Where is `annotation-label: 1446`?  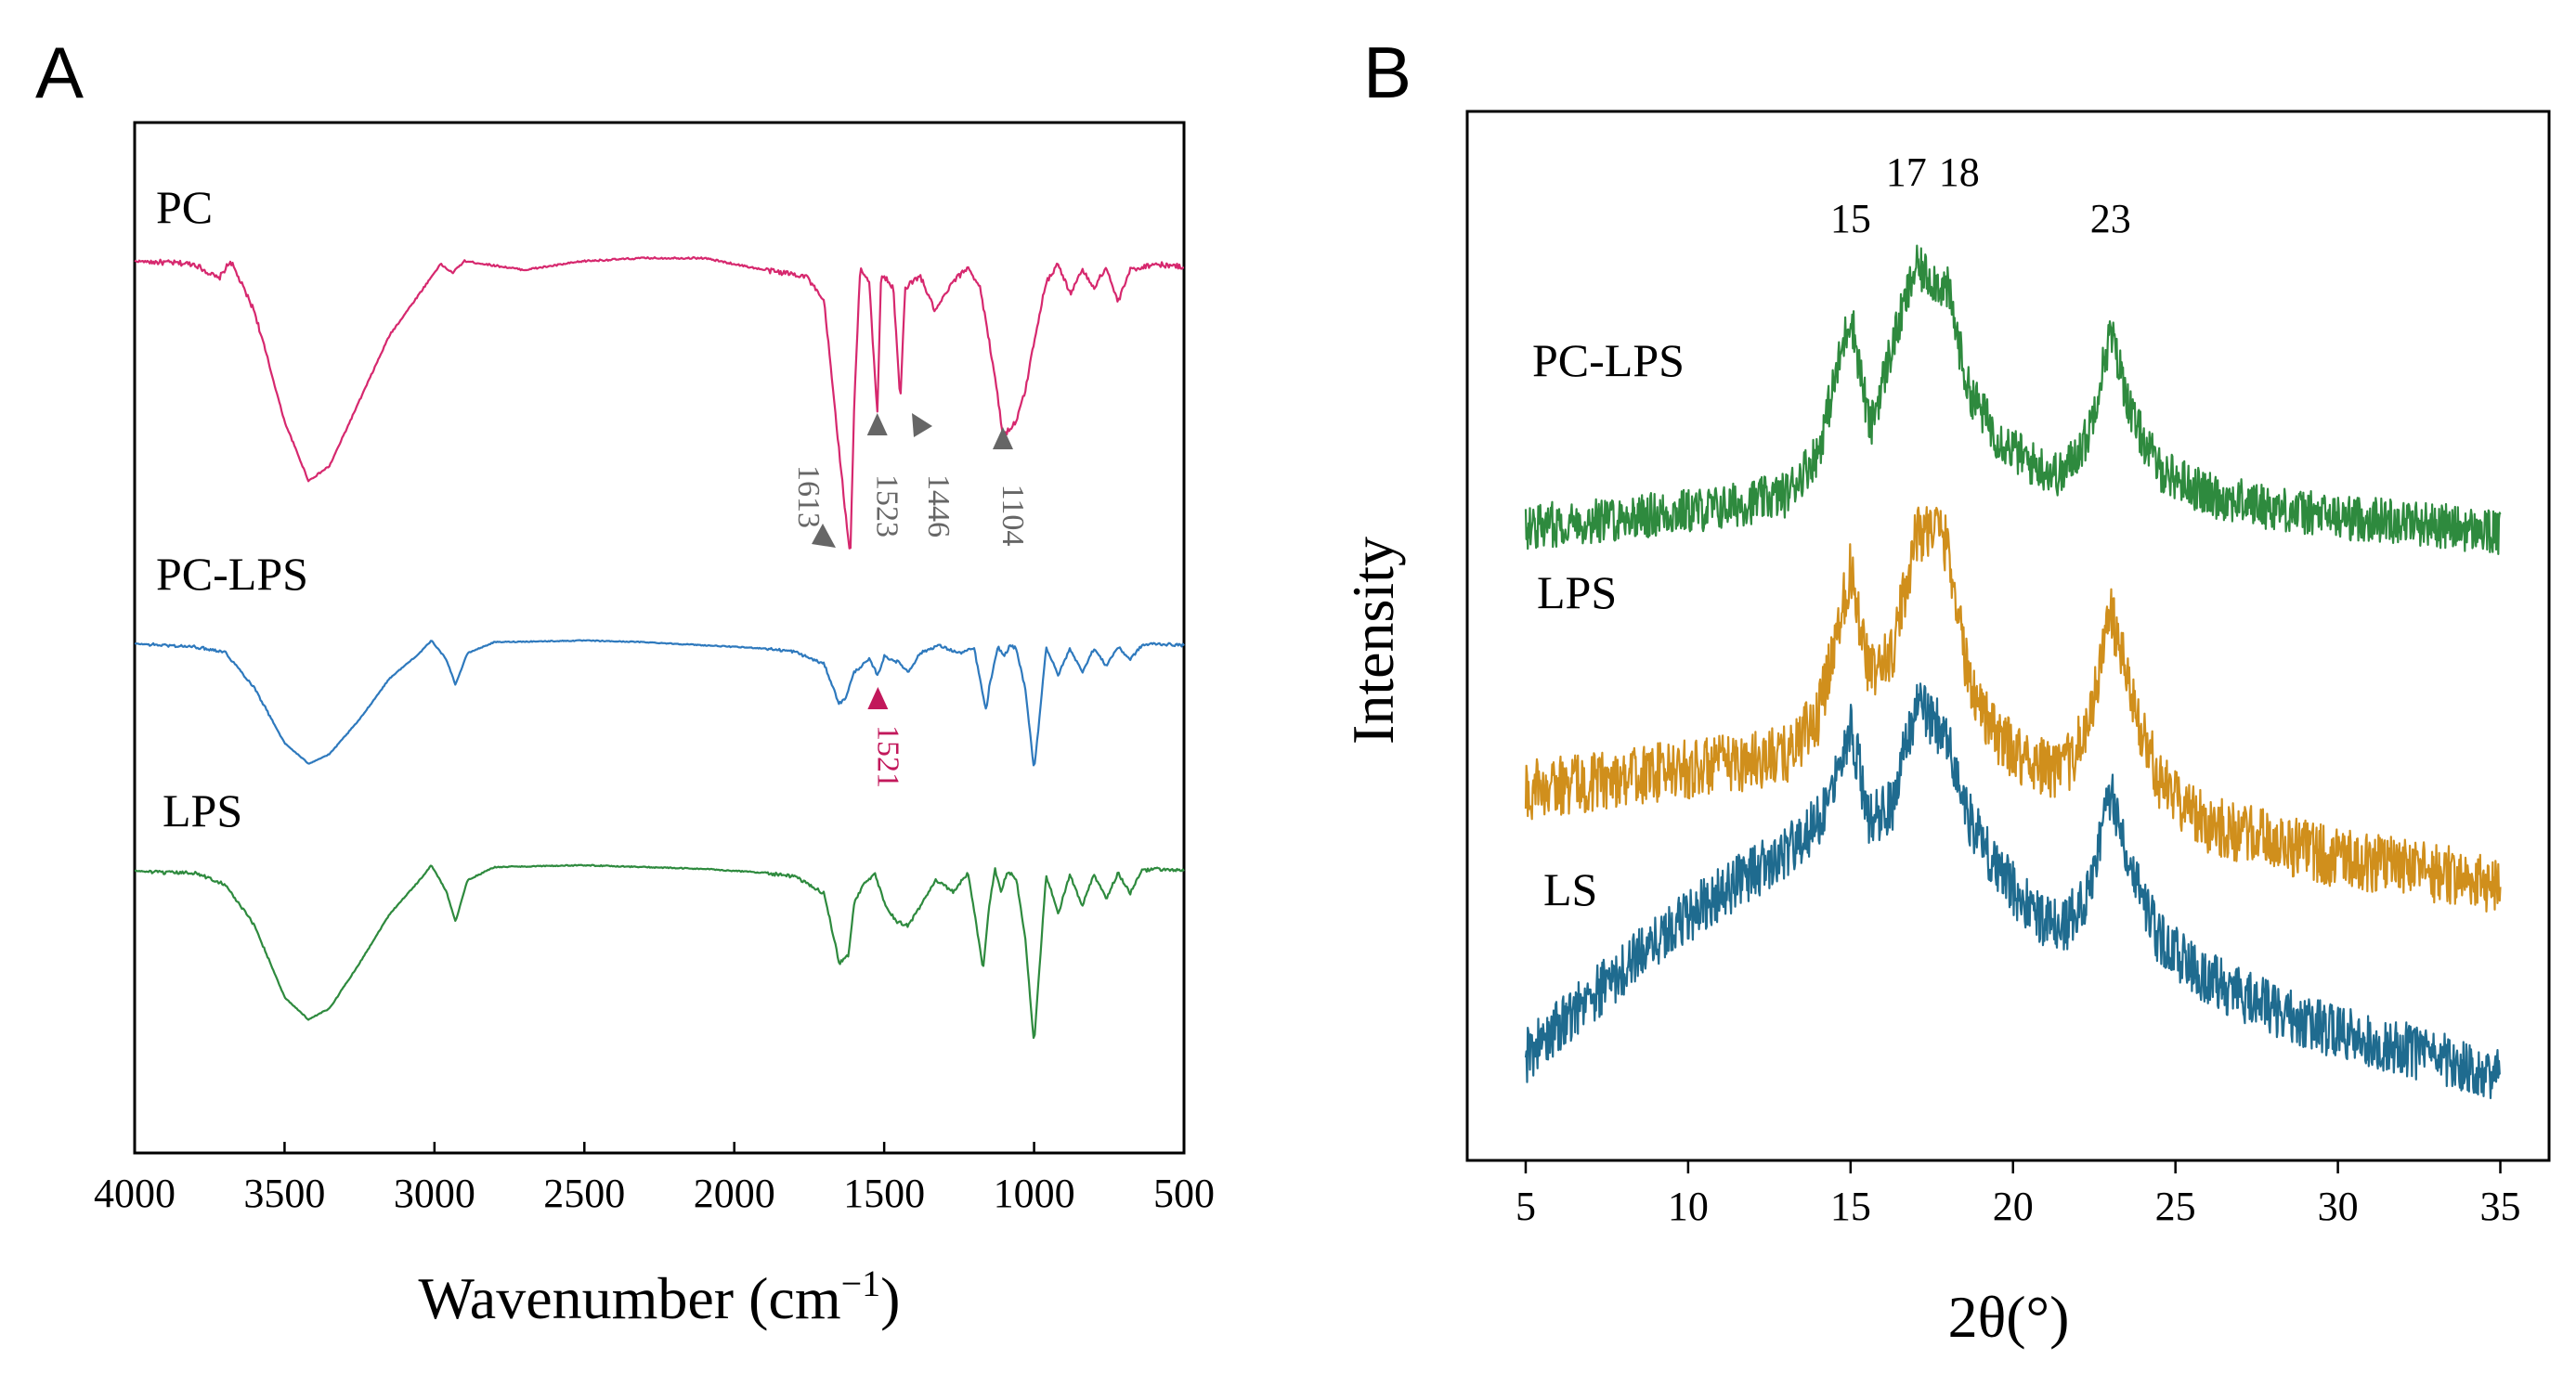
annotation-label: 1446 is located at coordinates (938, 506).